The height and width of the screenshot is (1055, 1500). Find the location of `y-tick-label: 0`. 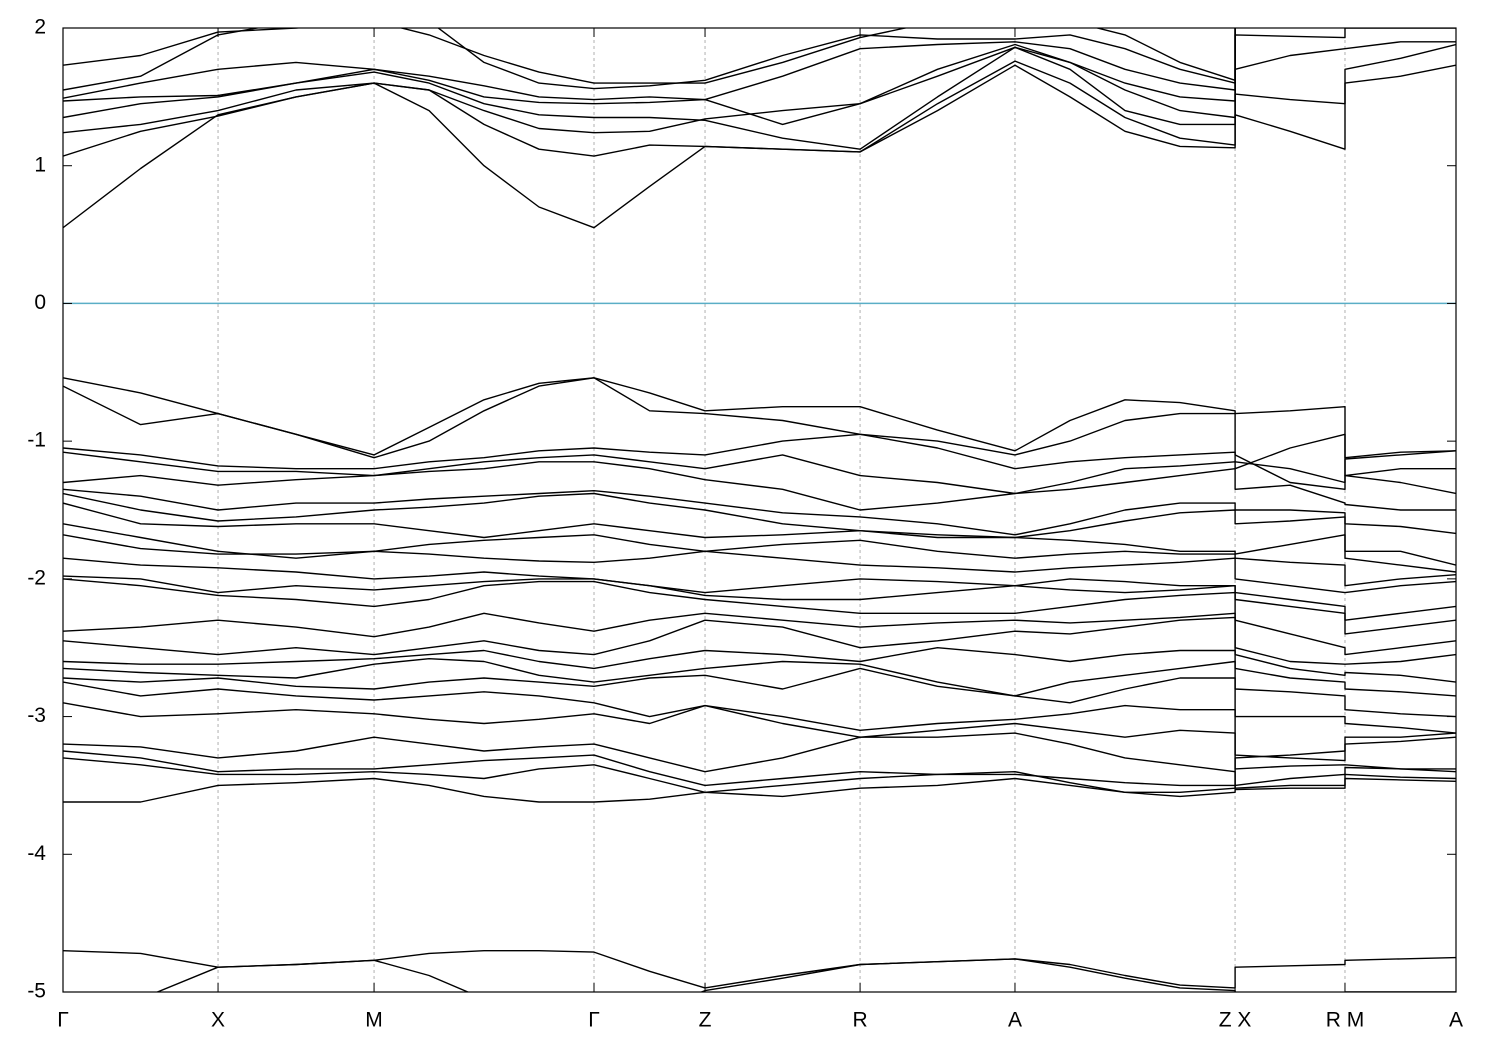

y-tick-label: 0 is located at coordinates (40, 302).